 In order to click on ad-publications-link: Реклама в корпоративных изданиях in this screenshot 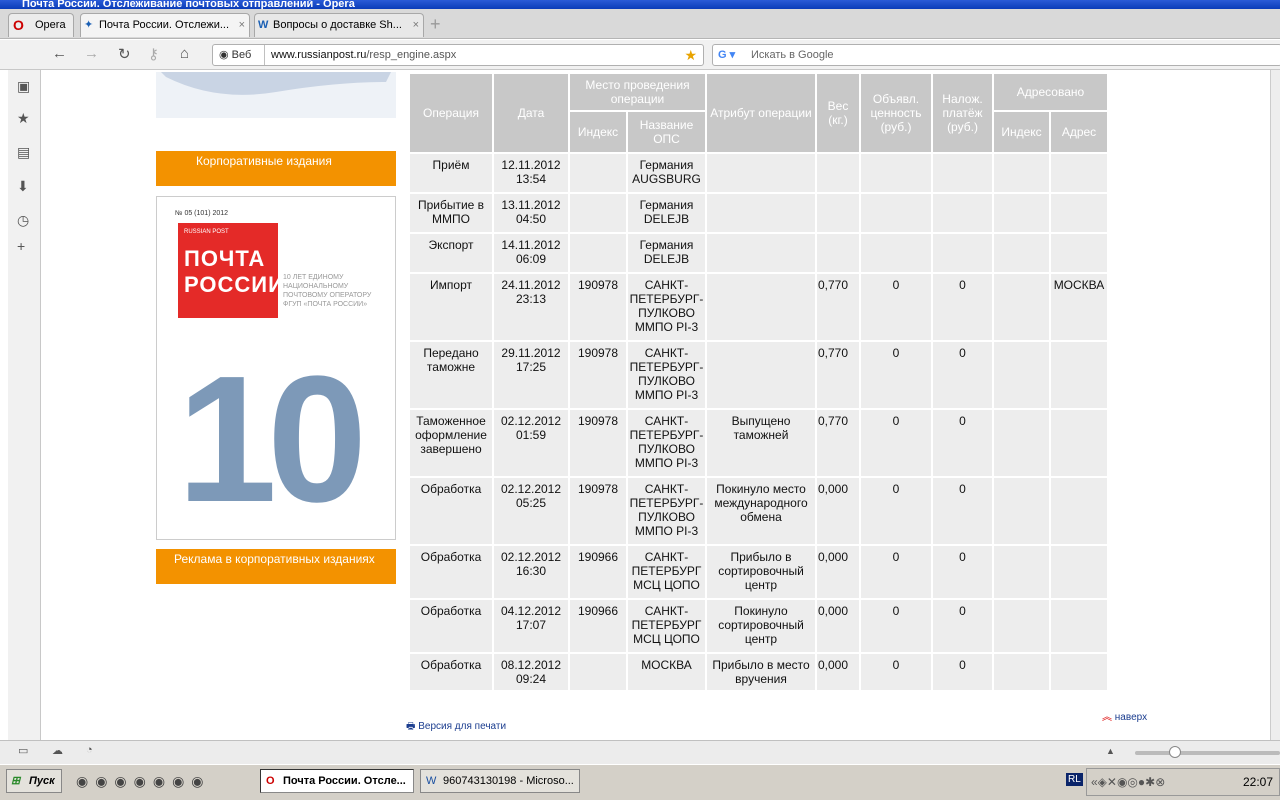, I will do `click(276, 566)`.